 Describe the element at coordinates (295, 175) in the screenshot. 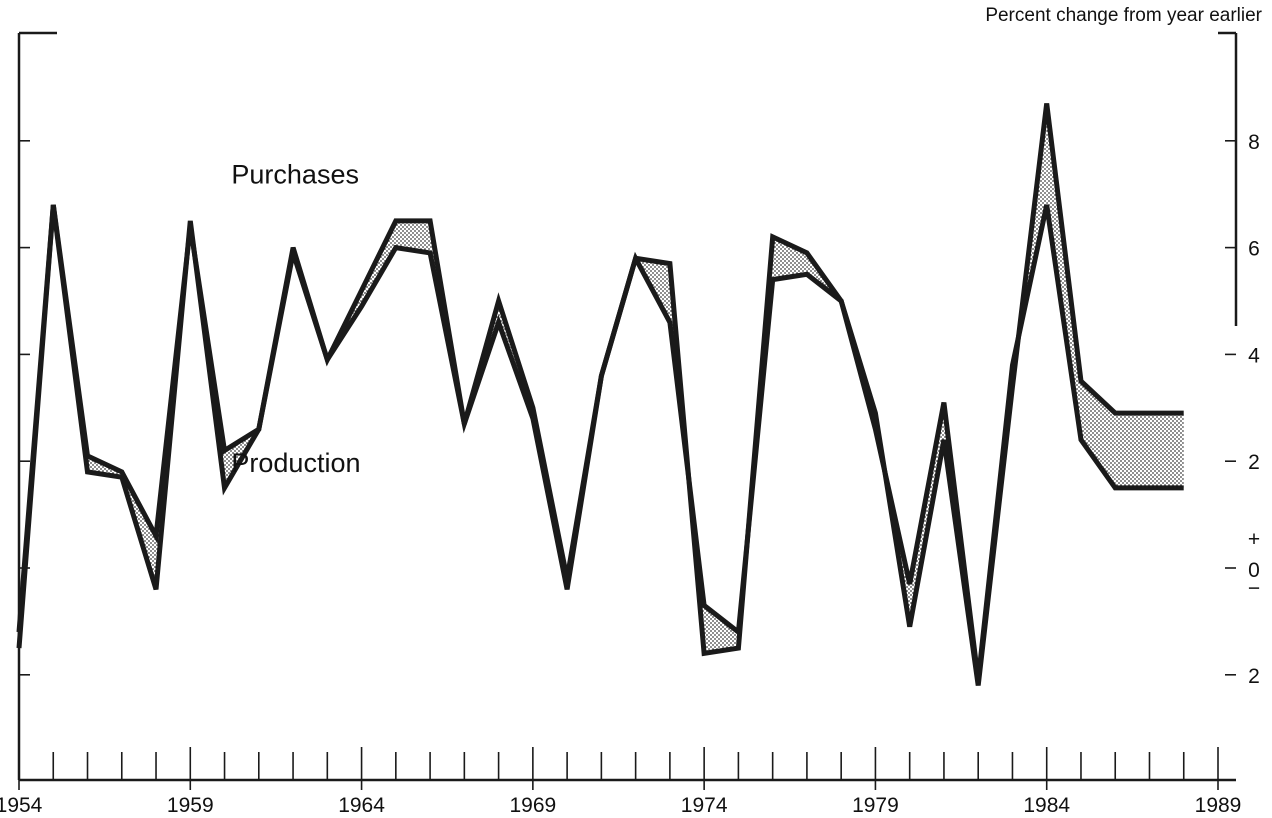

I see `series-label-purchases: Purchases` at that location.